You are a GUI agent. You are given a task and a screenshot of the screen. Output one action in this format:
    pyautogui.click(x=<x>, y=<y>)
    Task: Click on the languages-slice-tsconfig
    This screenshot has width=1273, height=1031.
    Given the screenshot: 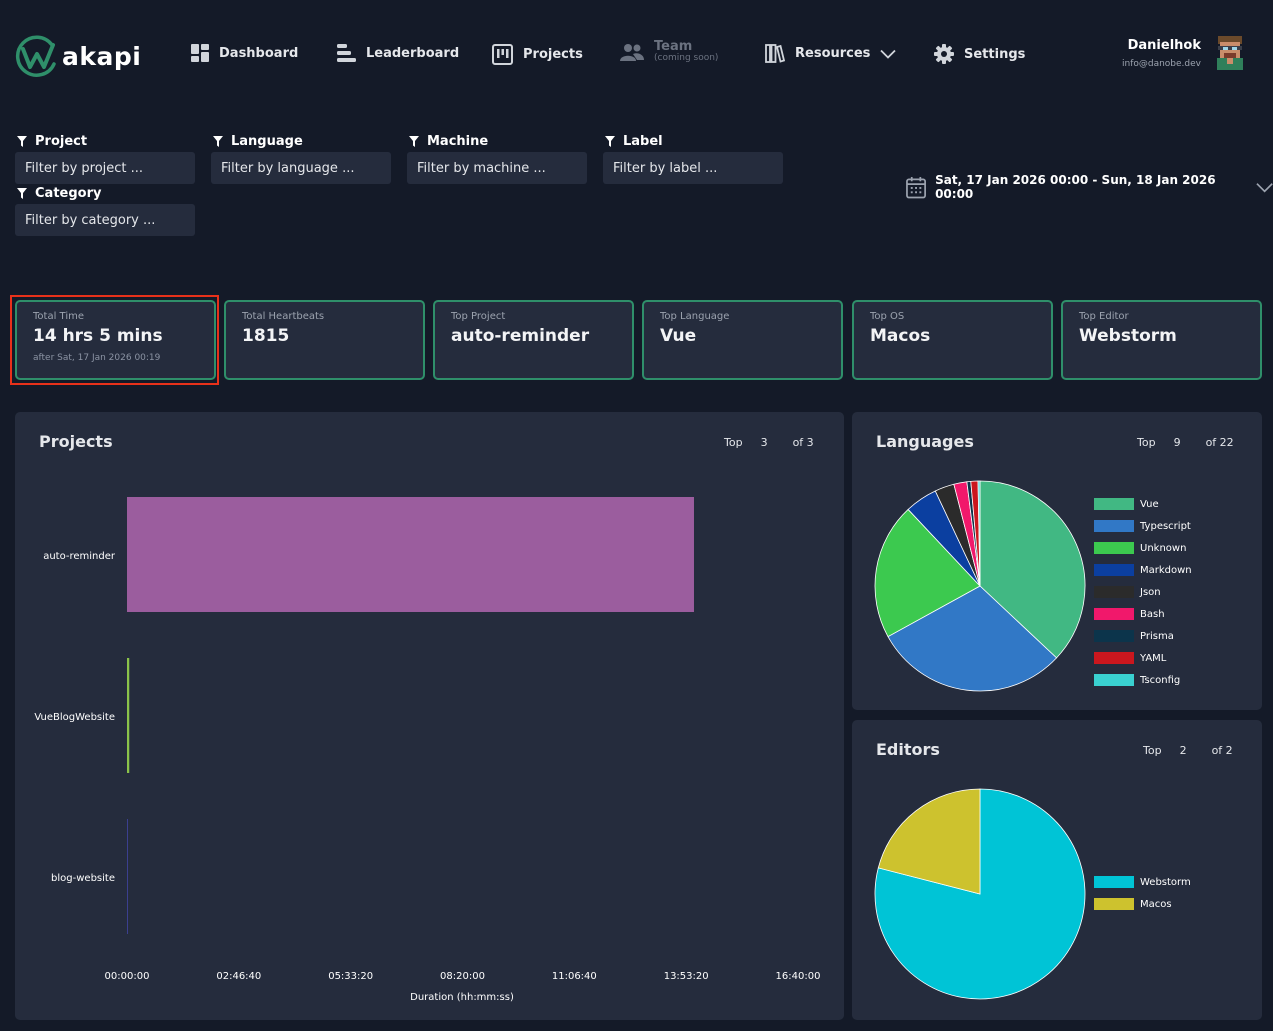 What is the action you would take?
    pyautogui.click(x=979, y=533)
    